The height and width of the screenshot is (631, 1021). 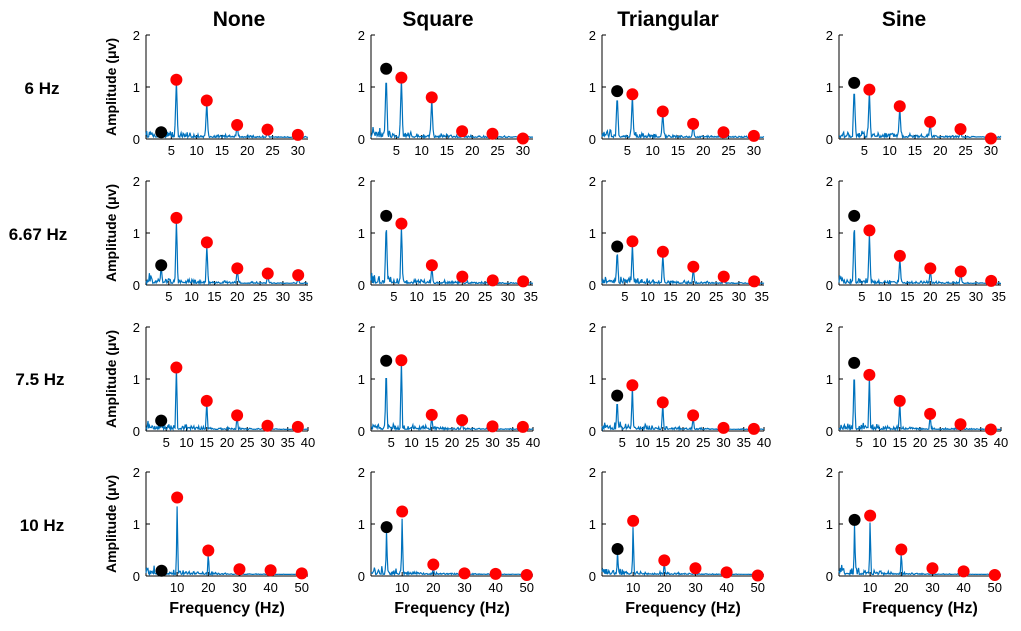 I want to click on panel-10hz-sine: 0 1 2 10 20 30 40 50 Frequency (Hz), so click(x=914, y=541).